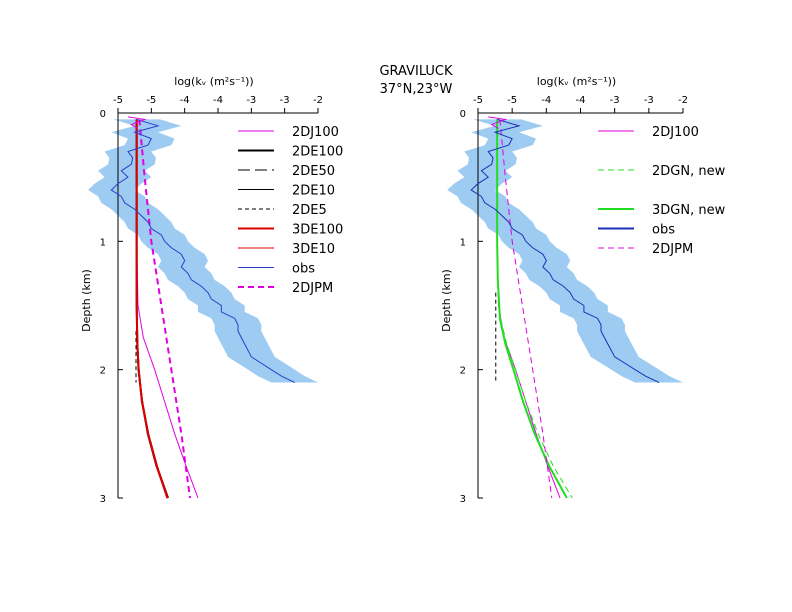 The height and width of the screenshot is (612, 792). Describe the element at coordinates (416, 71) in the screenshot. I see `chart-title-line1: GRAVILUCK` at that location.